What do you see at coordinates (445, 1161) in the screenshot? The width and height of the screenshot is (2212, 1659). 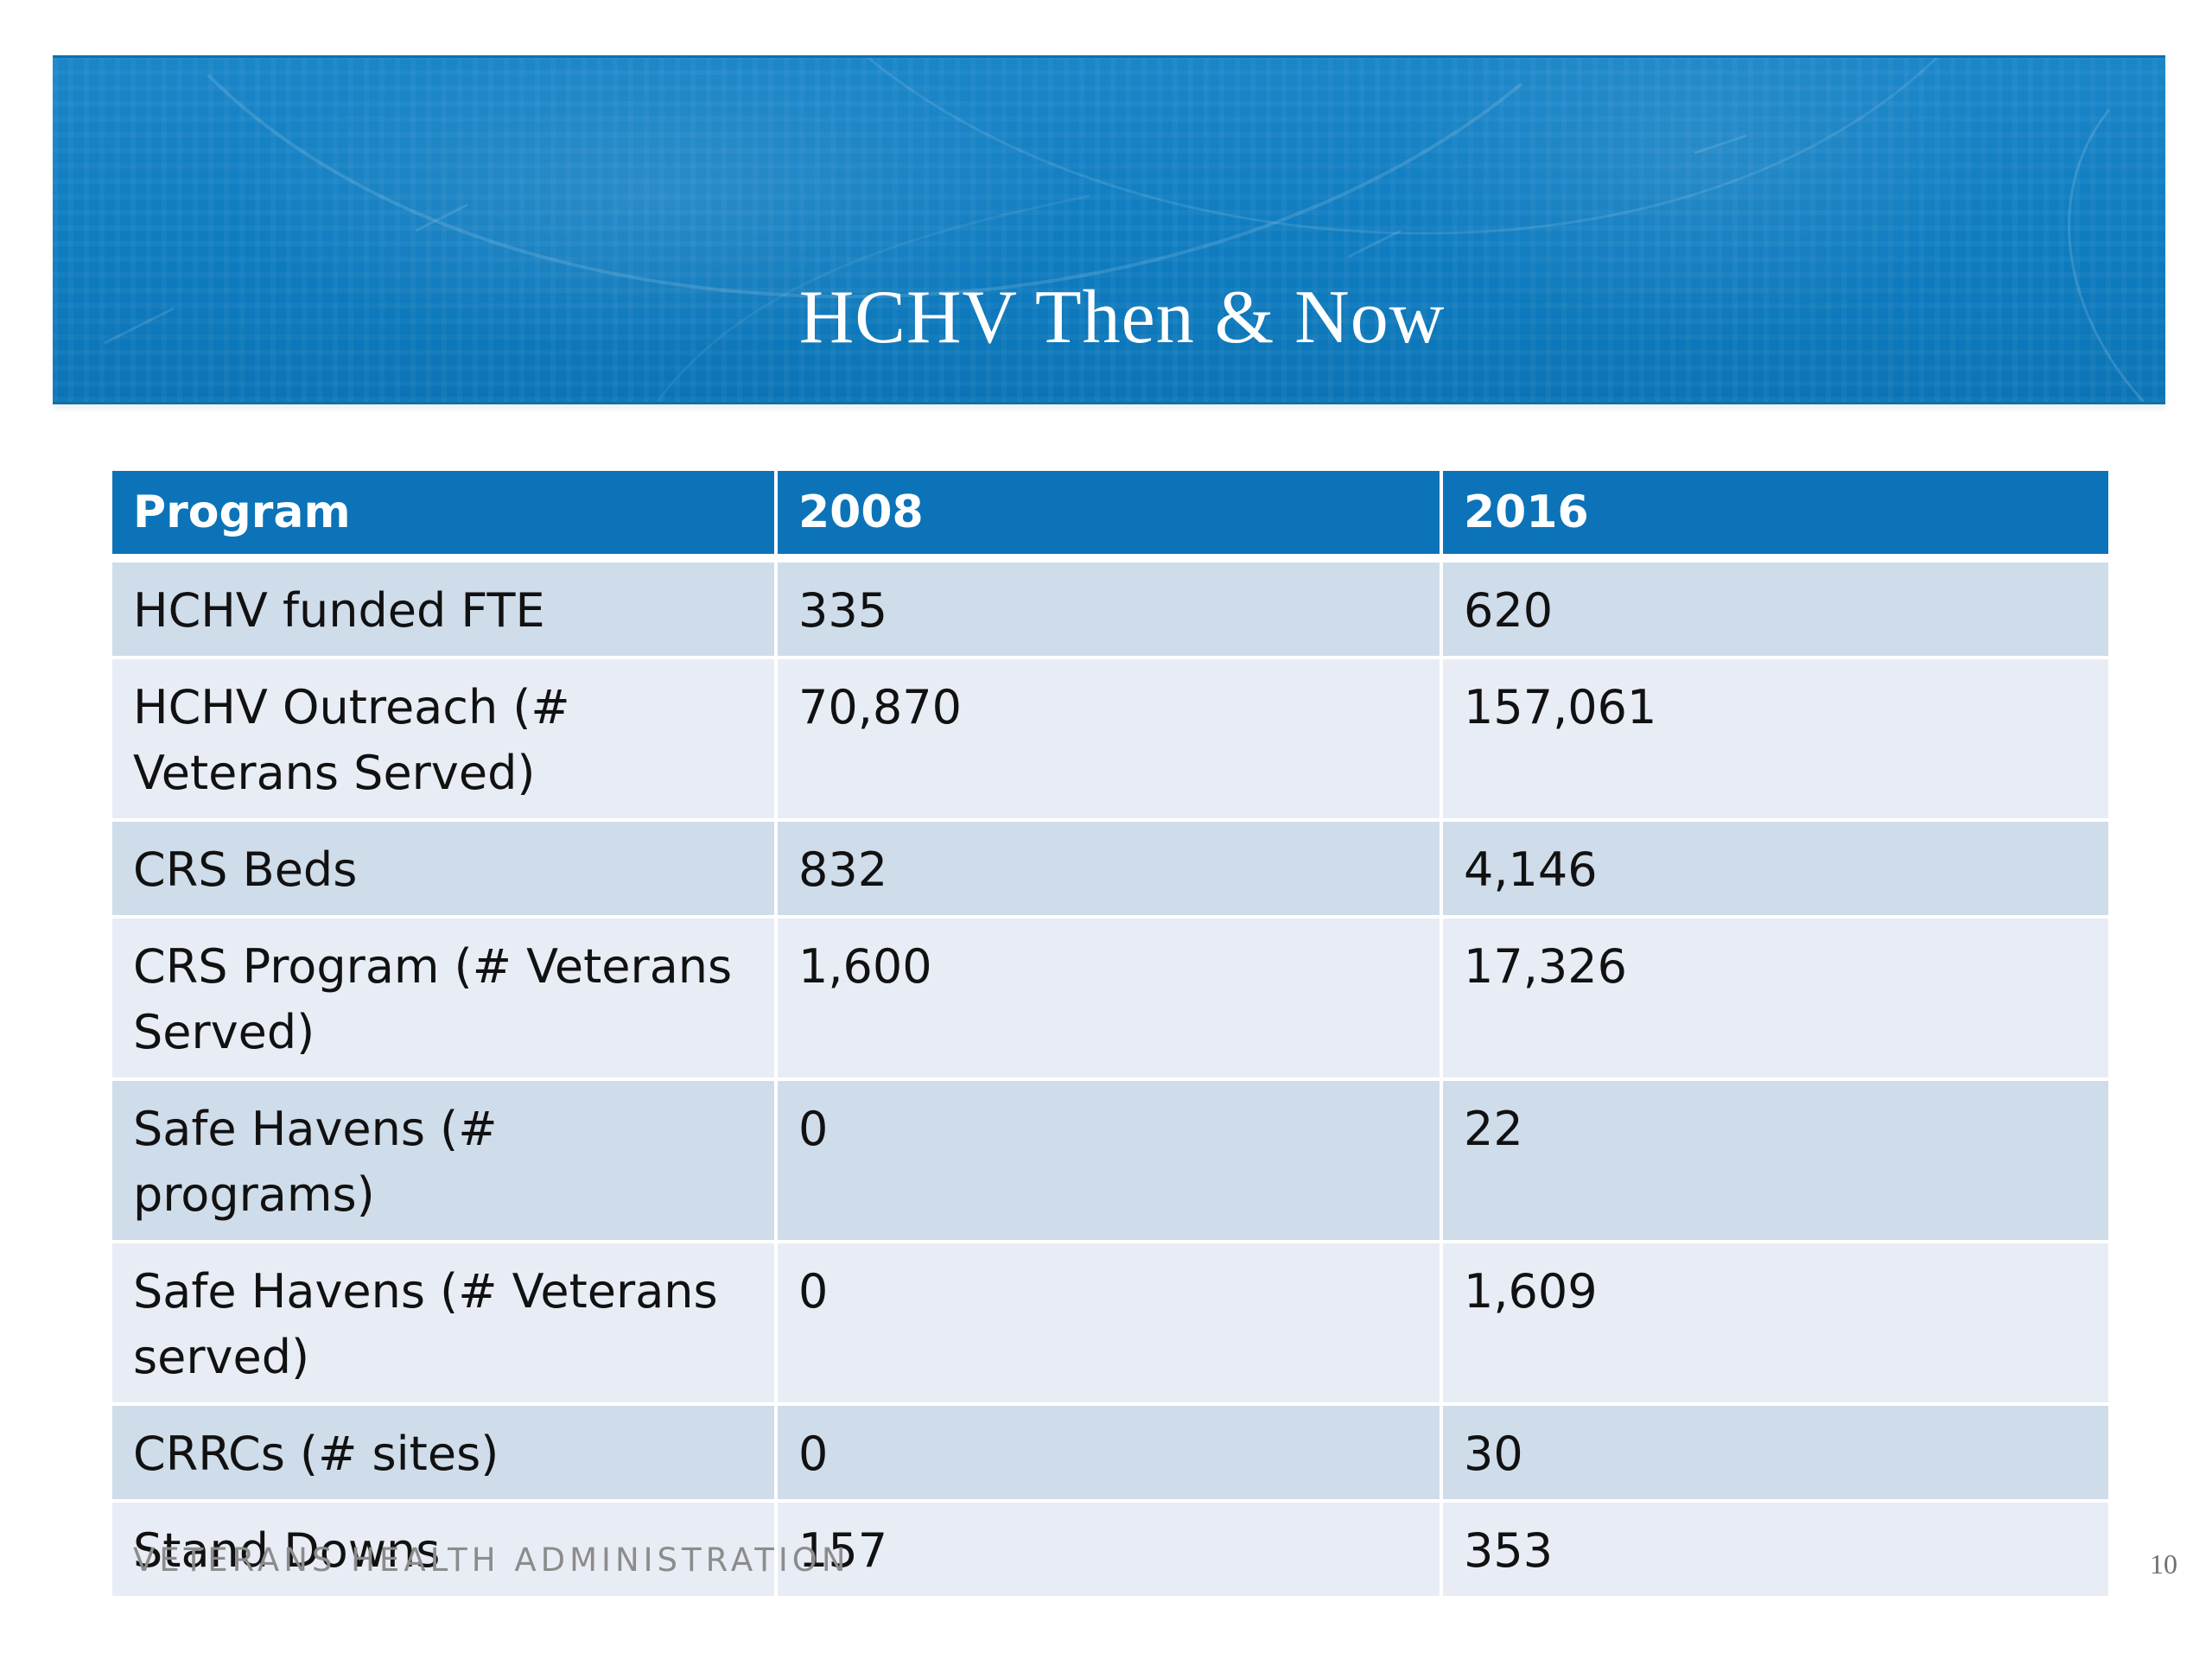 I see `program-cell: Safe Havens (# programs)` at bounding box center [445, 1161].